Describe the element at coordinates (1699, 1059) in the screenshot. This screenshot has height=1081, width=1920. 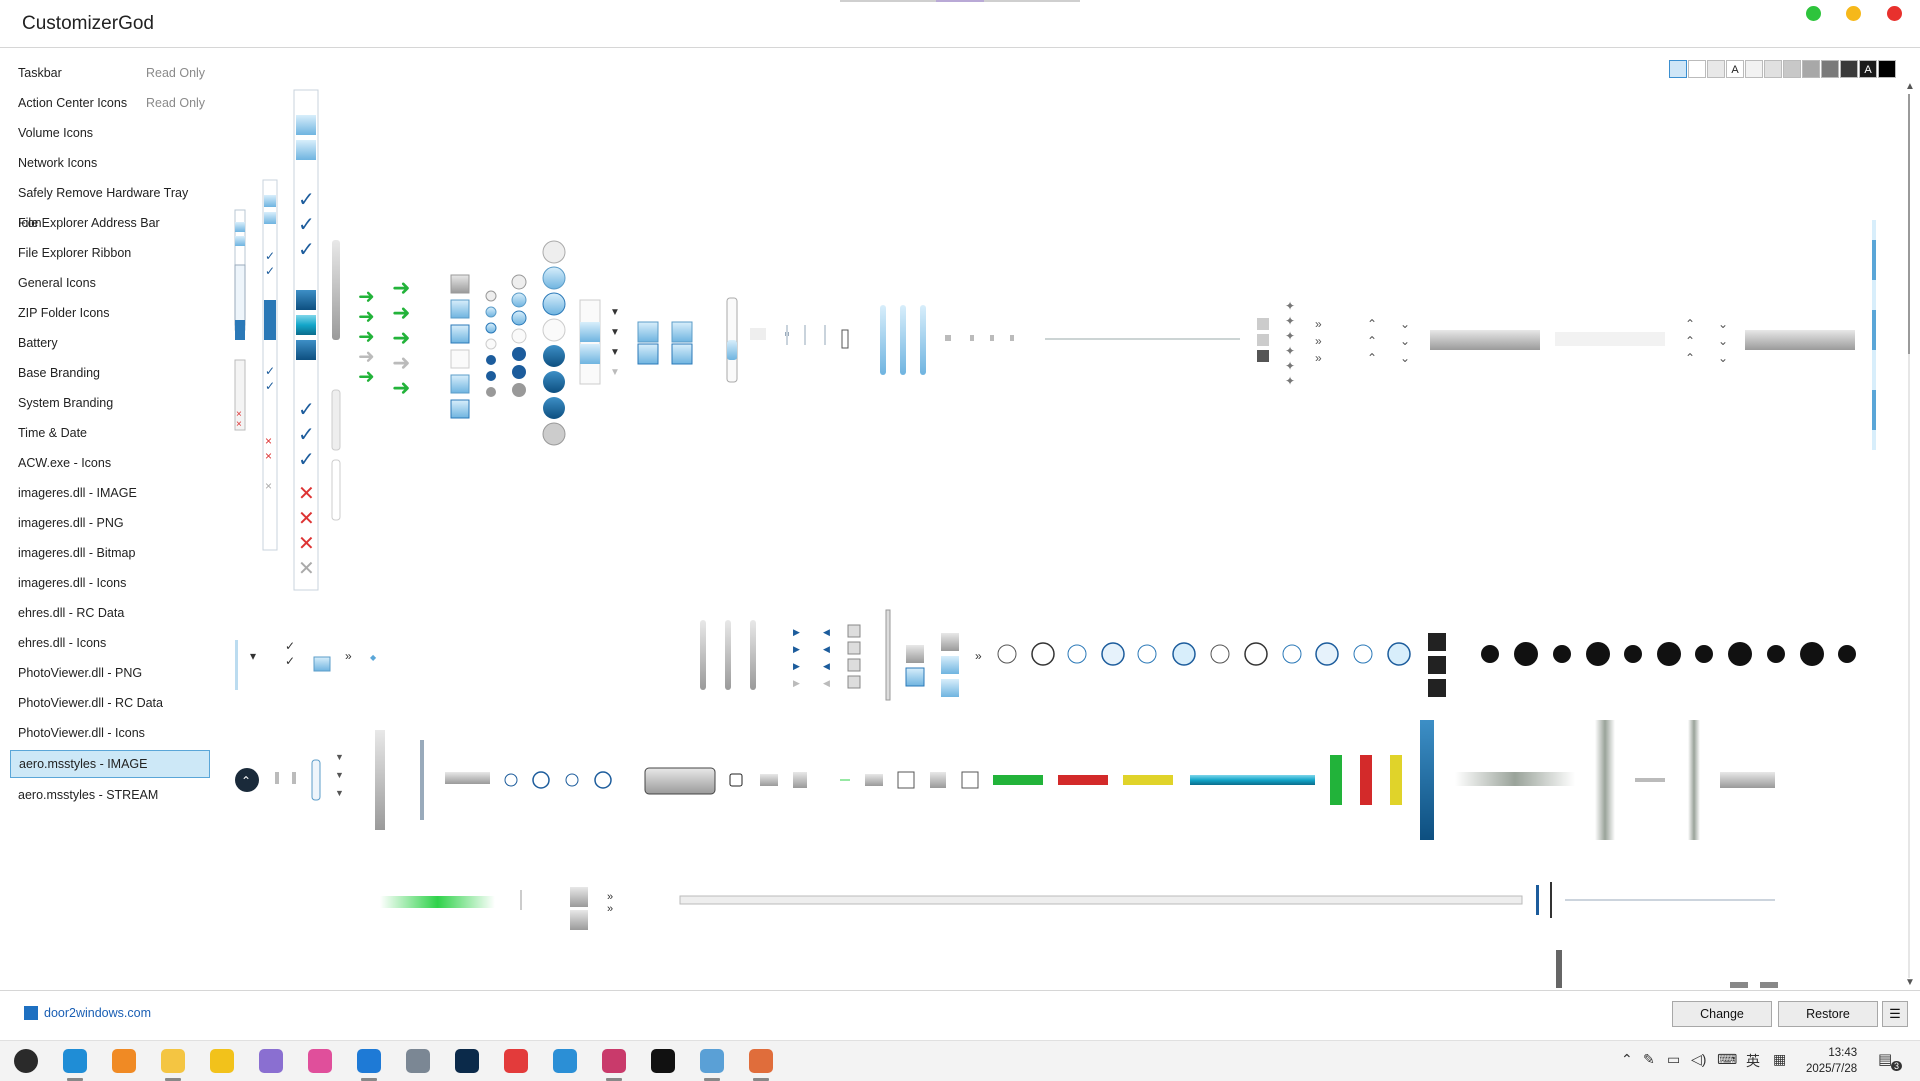
I see `volume-icon: ◁)` at that location.